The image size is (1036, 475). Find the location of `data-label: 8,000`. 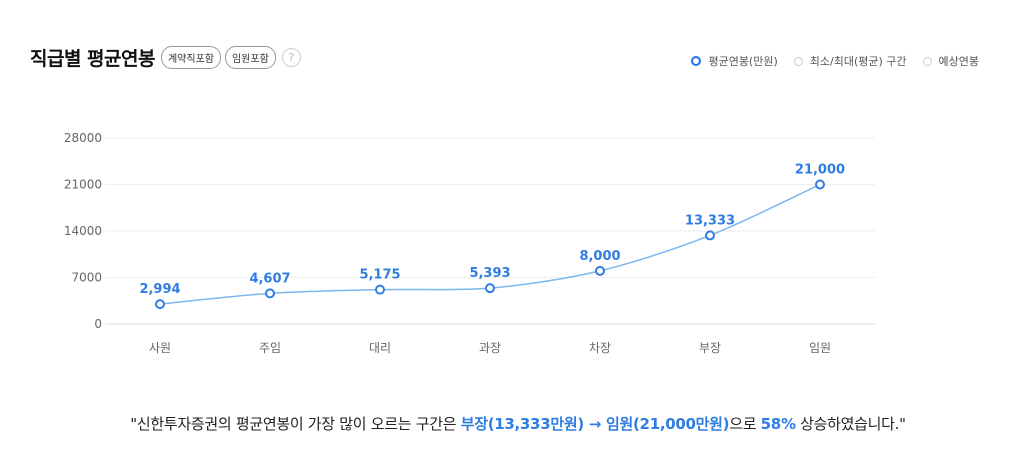

data-label: 8,000 is located at coordinates (599, 256).